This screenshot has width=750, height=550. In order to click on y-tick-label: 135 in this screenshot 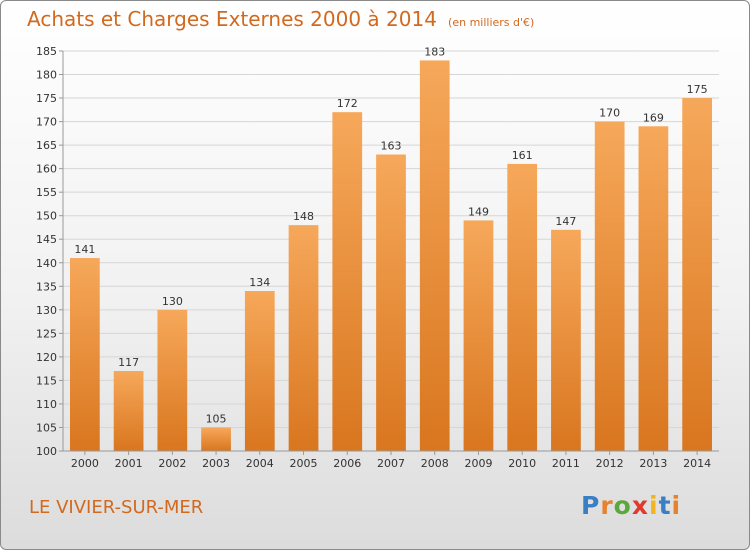, I will do `click(46, 286)`.